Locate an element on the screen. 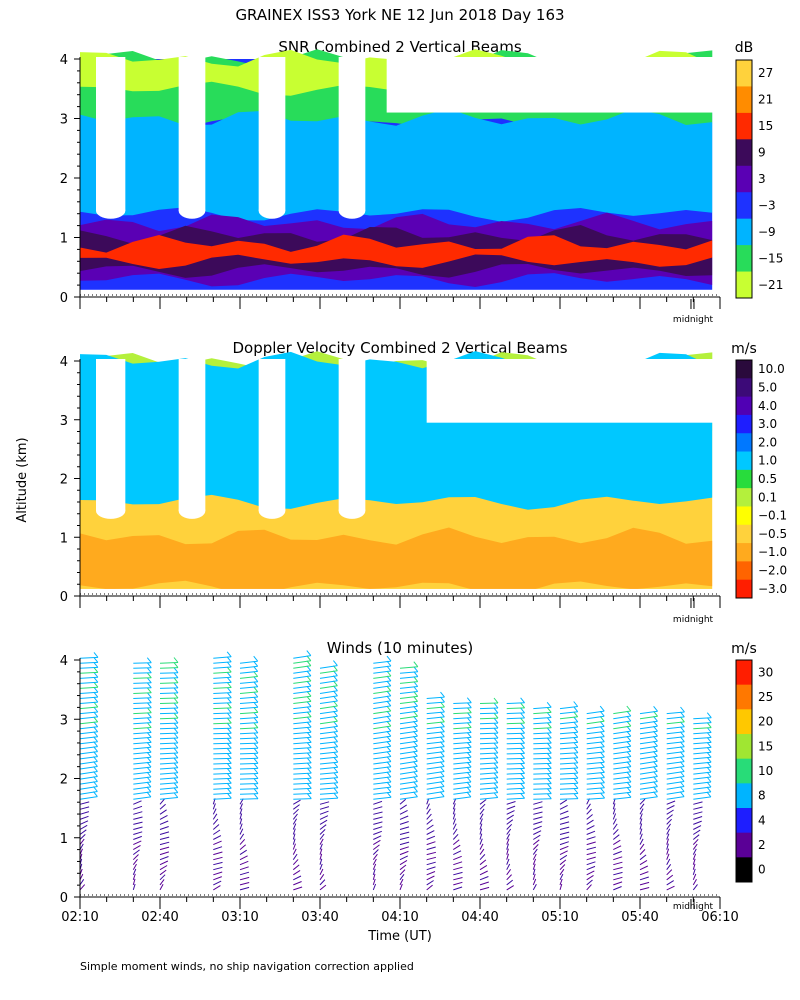  colorbar-label: −0.1 is located at coordinates (772, 516).